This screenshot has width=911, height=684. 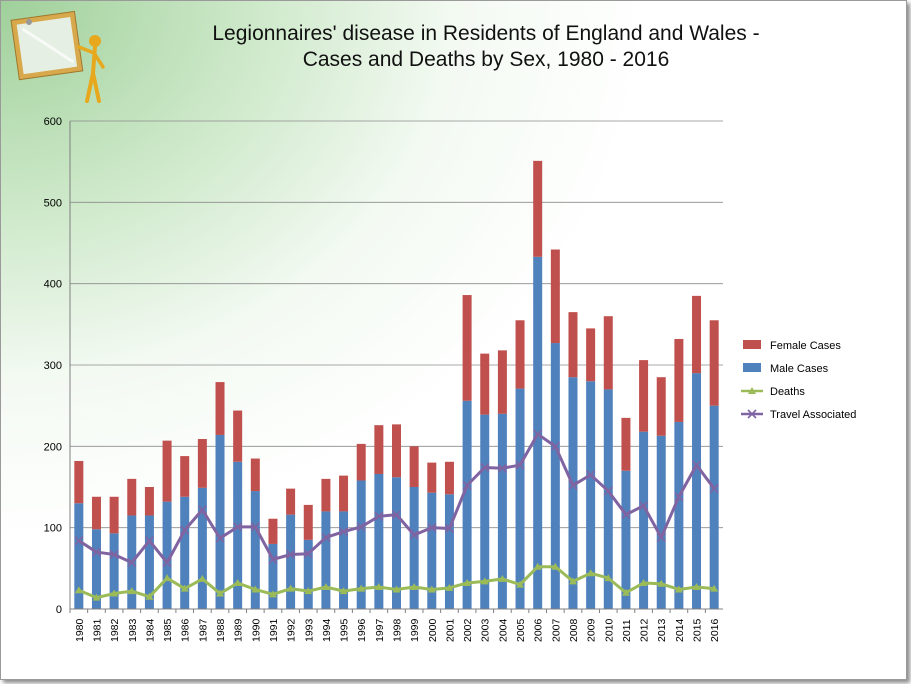 What do you see at coordinates (592, 630) in the screenshot?
I see `x-tick-label: 2009` at bounding box center [592, 630].